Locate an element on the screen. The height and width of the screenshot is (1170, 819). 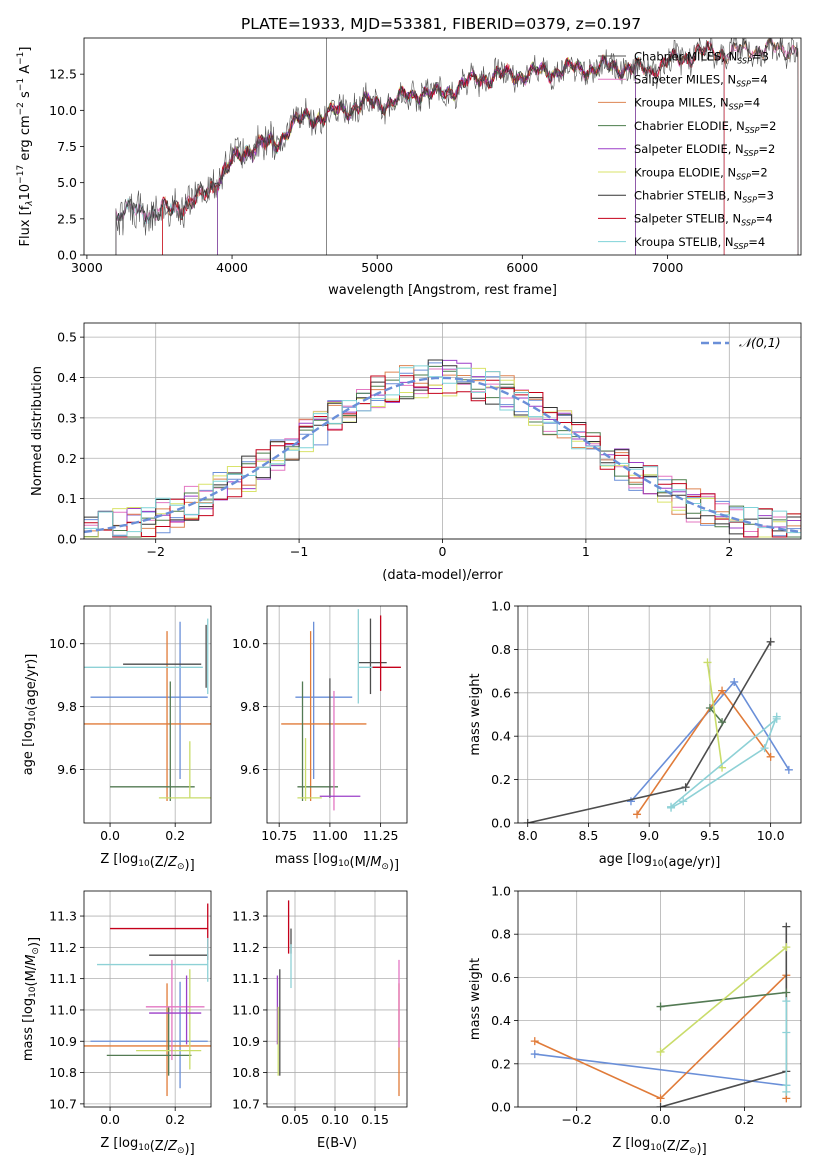
y-axis-label: Normed distribution is located at coordinates (37, 431).